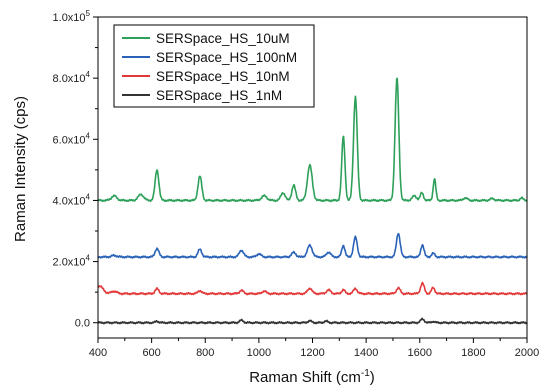  Describe the element at coordinates (72, 138) in the screenshot. I see `y-tick-label-60000: 6.0x10⁴` at that location.